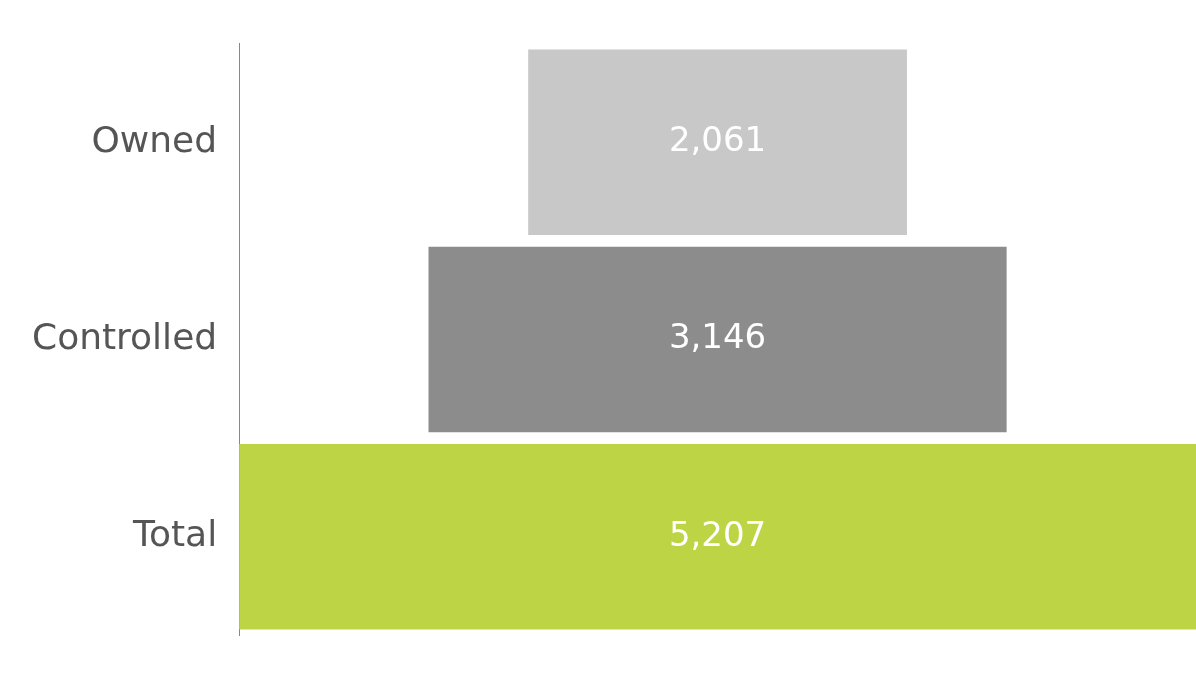  I want to click on category-label: Owned, so click(154, 139).